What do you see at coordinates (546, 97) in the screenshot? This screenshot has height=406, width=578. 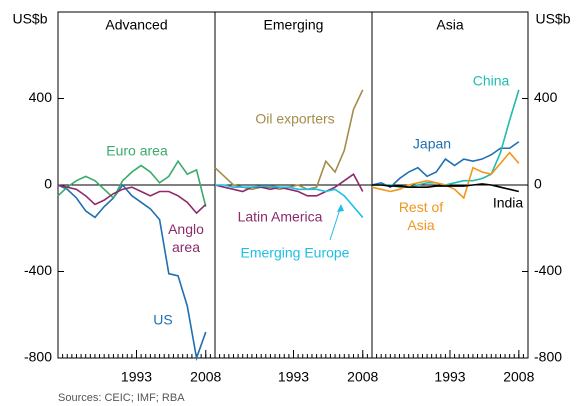 I see `y2-tick-label: 400` at bounding box center [546, 97].